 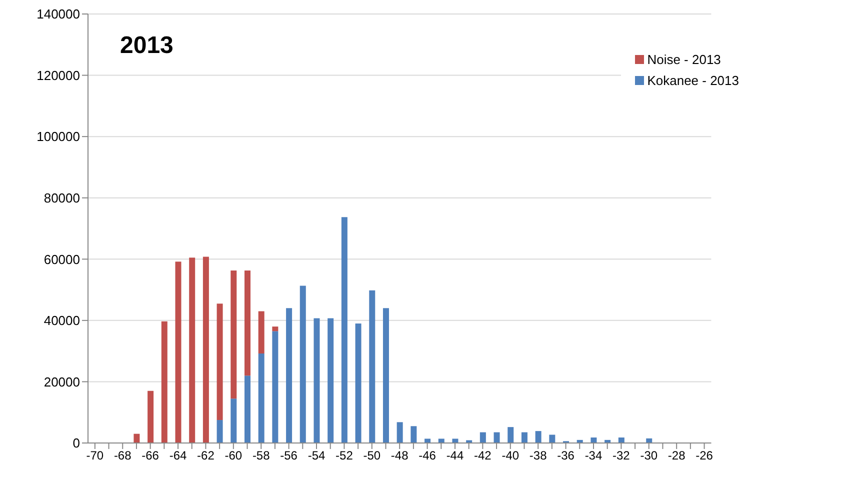 I want to click on x-tick-label: -54, so click(x=317, y=455).